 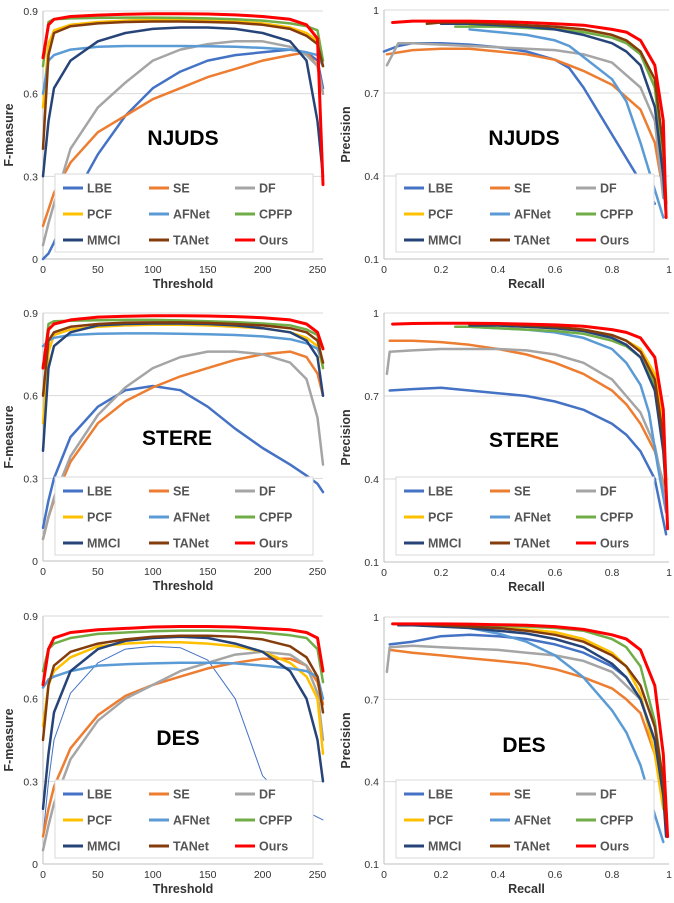 What do you see at coordinates (153, 875) in the screenshot?
I see `x-tick-label: 100` at bounding box center [153, 875].